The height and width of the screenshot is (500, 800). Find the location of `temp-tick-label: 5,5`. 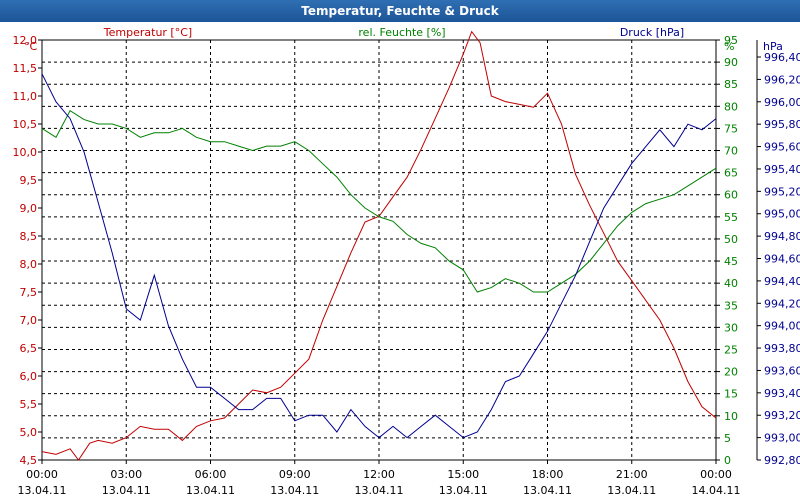

temp-tick-label: 5,5 is located at coordinates (29, 404).